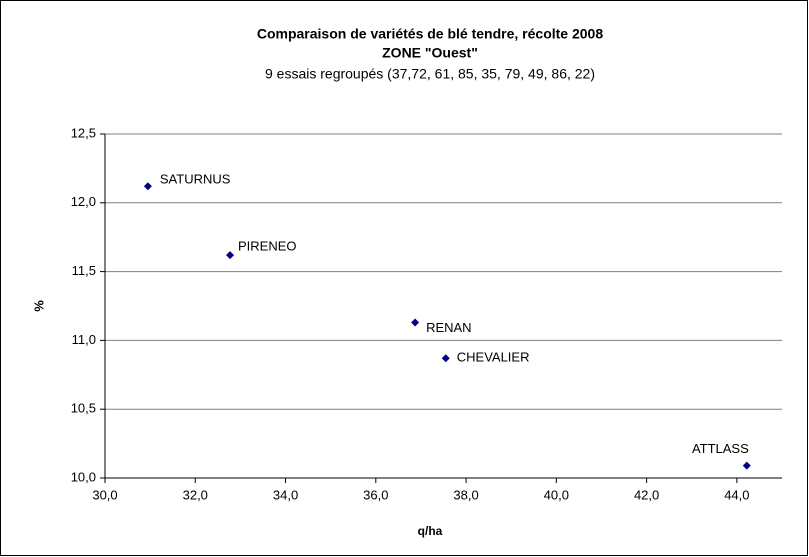 The height and width of the screenshot is (557, 809). What do you see at coordinates (84, 339) in the screenshot?
I see `y-tick-label: 11,0` at bounding box center [84, 339].